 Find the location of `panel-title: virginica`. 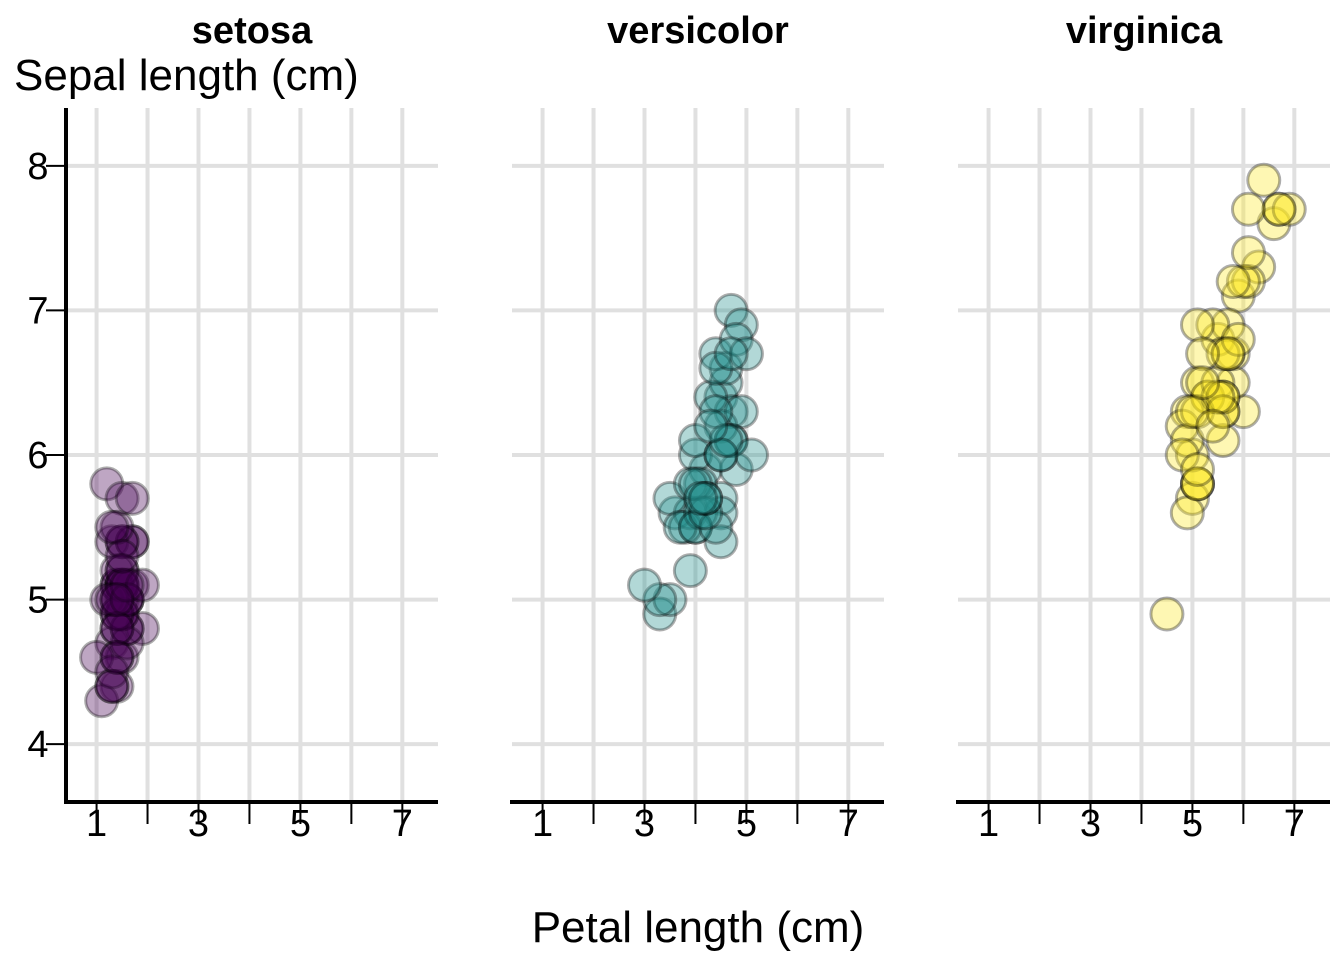

panel-title: virginica is located at coordinates (1144, 31).